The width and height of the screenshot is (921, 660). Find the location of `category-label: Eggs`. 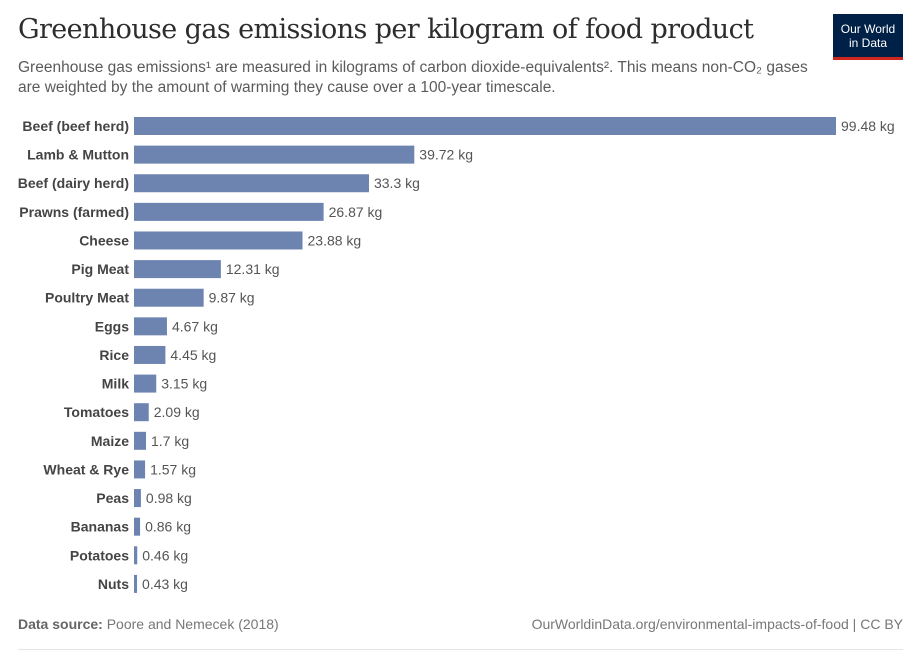

category-label: Eggs is located at coordinates (112, 326).